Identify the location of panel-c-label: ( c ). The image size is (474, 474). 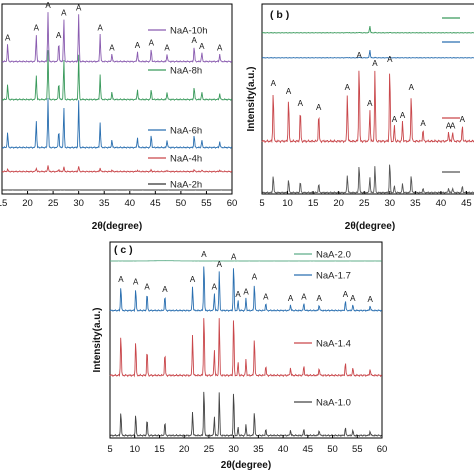
(123, 250).